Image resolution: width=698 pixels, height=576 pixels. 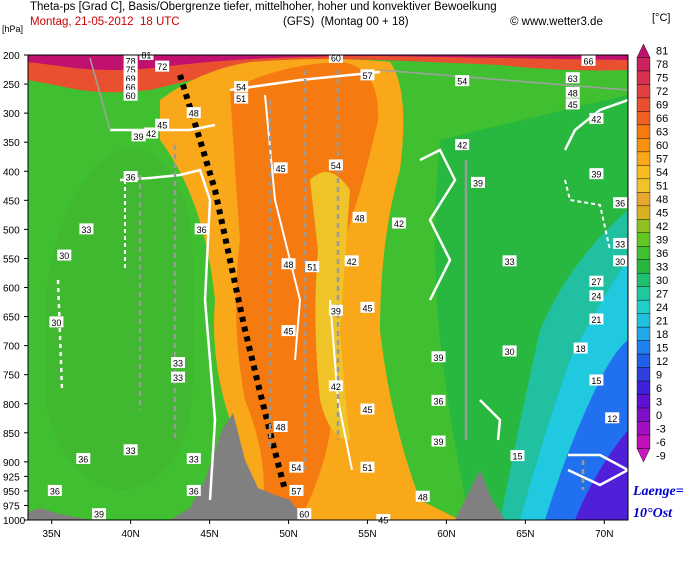 I want to click on x-tick-label: 45N, so click(x=209, y=534).